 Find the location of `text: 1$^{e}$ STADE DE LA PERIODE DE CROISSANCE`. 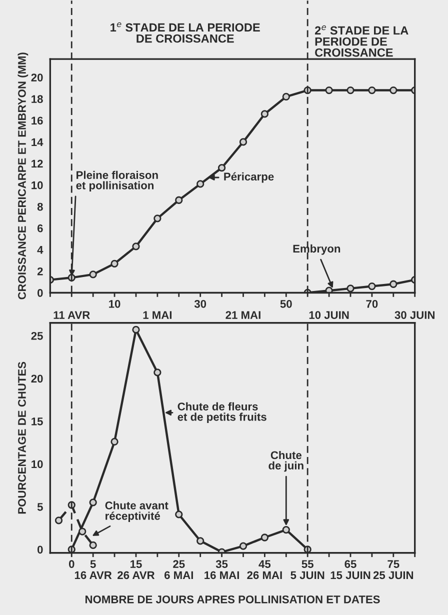

text: 1$^{e}$ STADE DE LA PERIODE DE CROISSANCE is located at coordinates (185, 32).